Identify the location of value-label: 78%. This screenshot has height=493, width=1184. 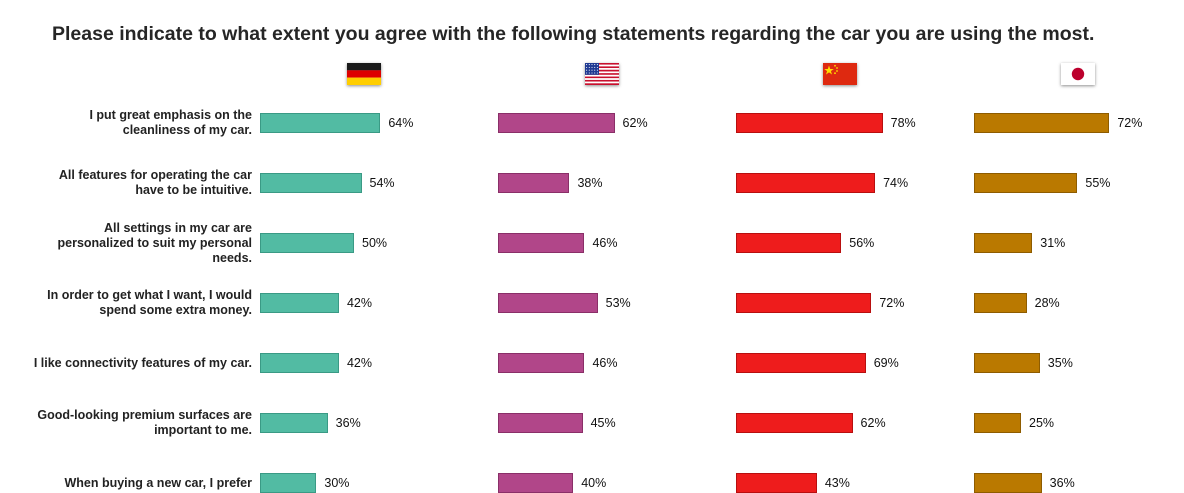
(903, 123).